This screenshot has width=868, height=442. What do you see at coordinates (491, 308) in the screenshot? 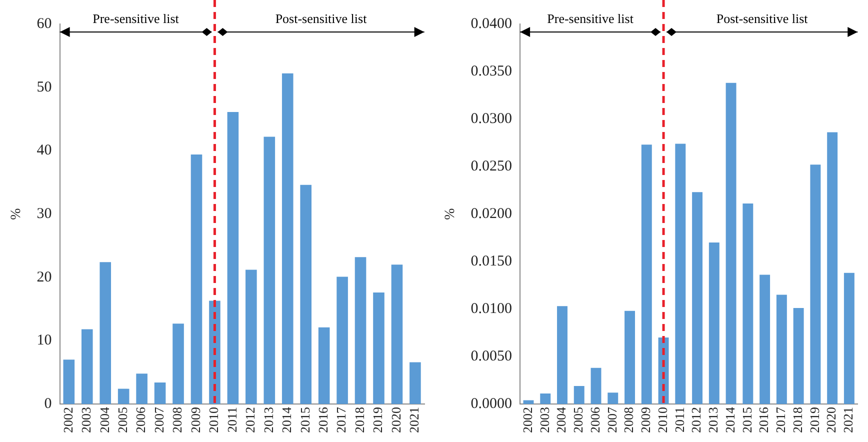
I see `y-tick-label: 0.0100` at bounding box center [491, 308].